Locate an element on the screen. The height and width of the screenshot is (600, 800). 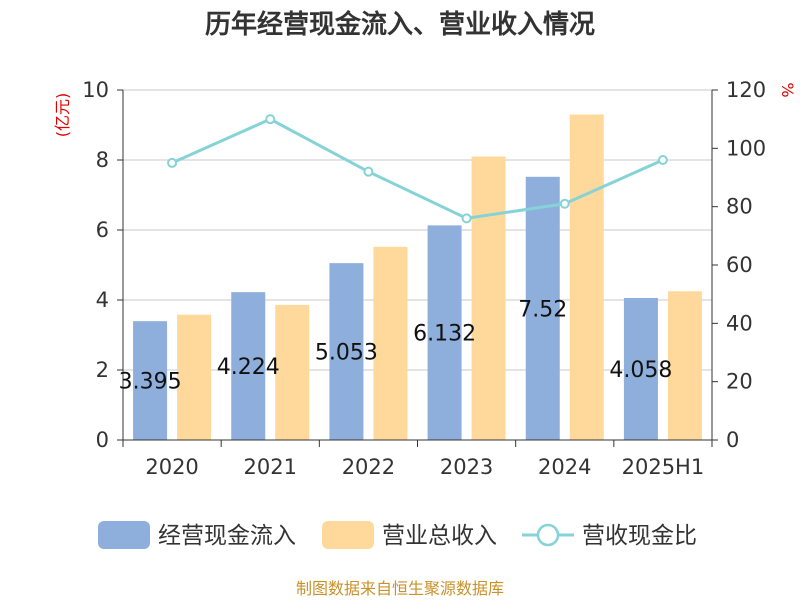
bar-value-label: 5.053 is located at coordinates (346, 353).